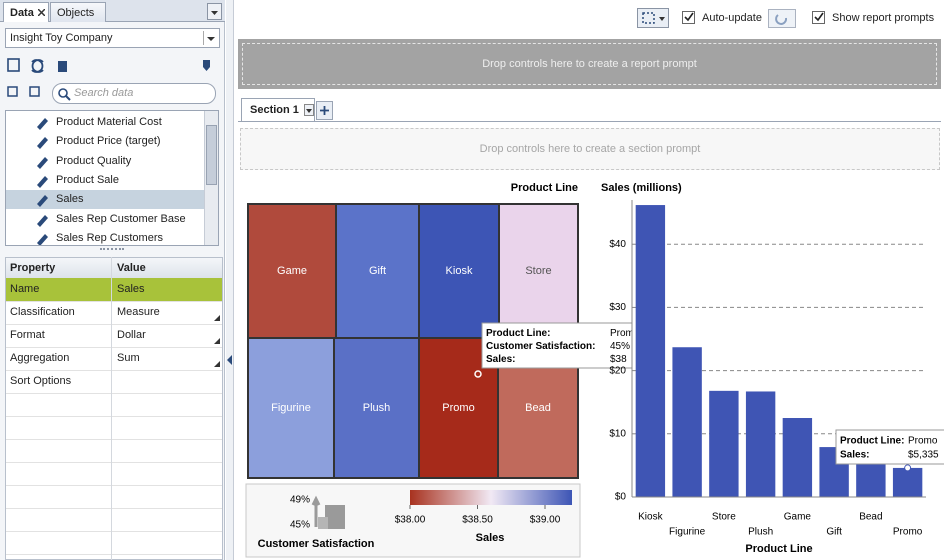 The width and height of the screenshot is (944, 560). Describe the element at coordinates (230, 360) in the screenshot. I see `collapse-arrow` at that location.